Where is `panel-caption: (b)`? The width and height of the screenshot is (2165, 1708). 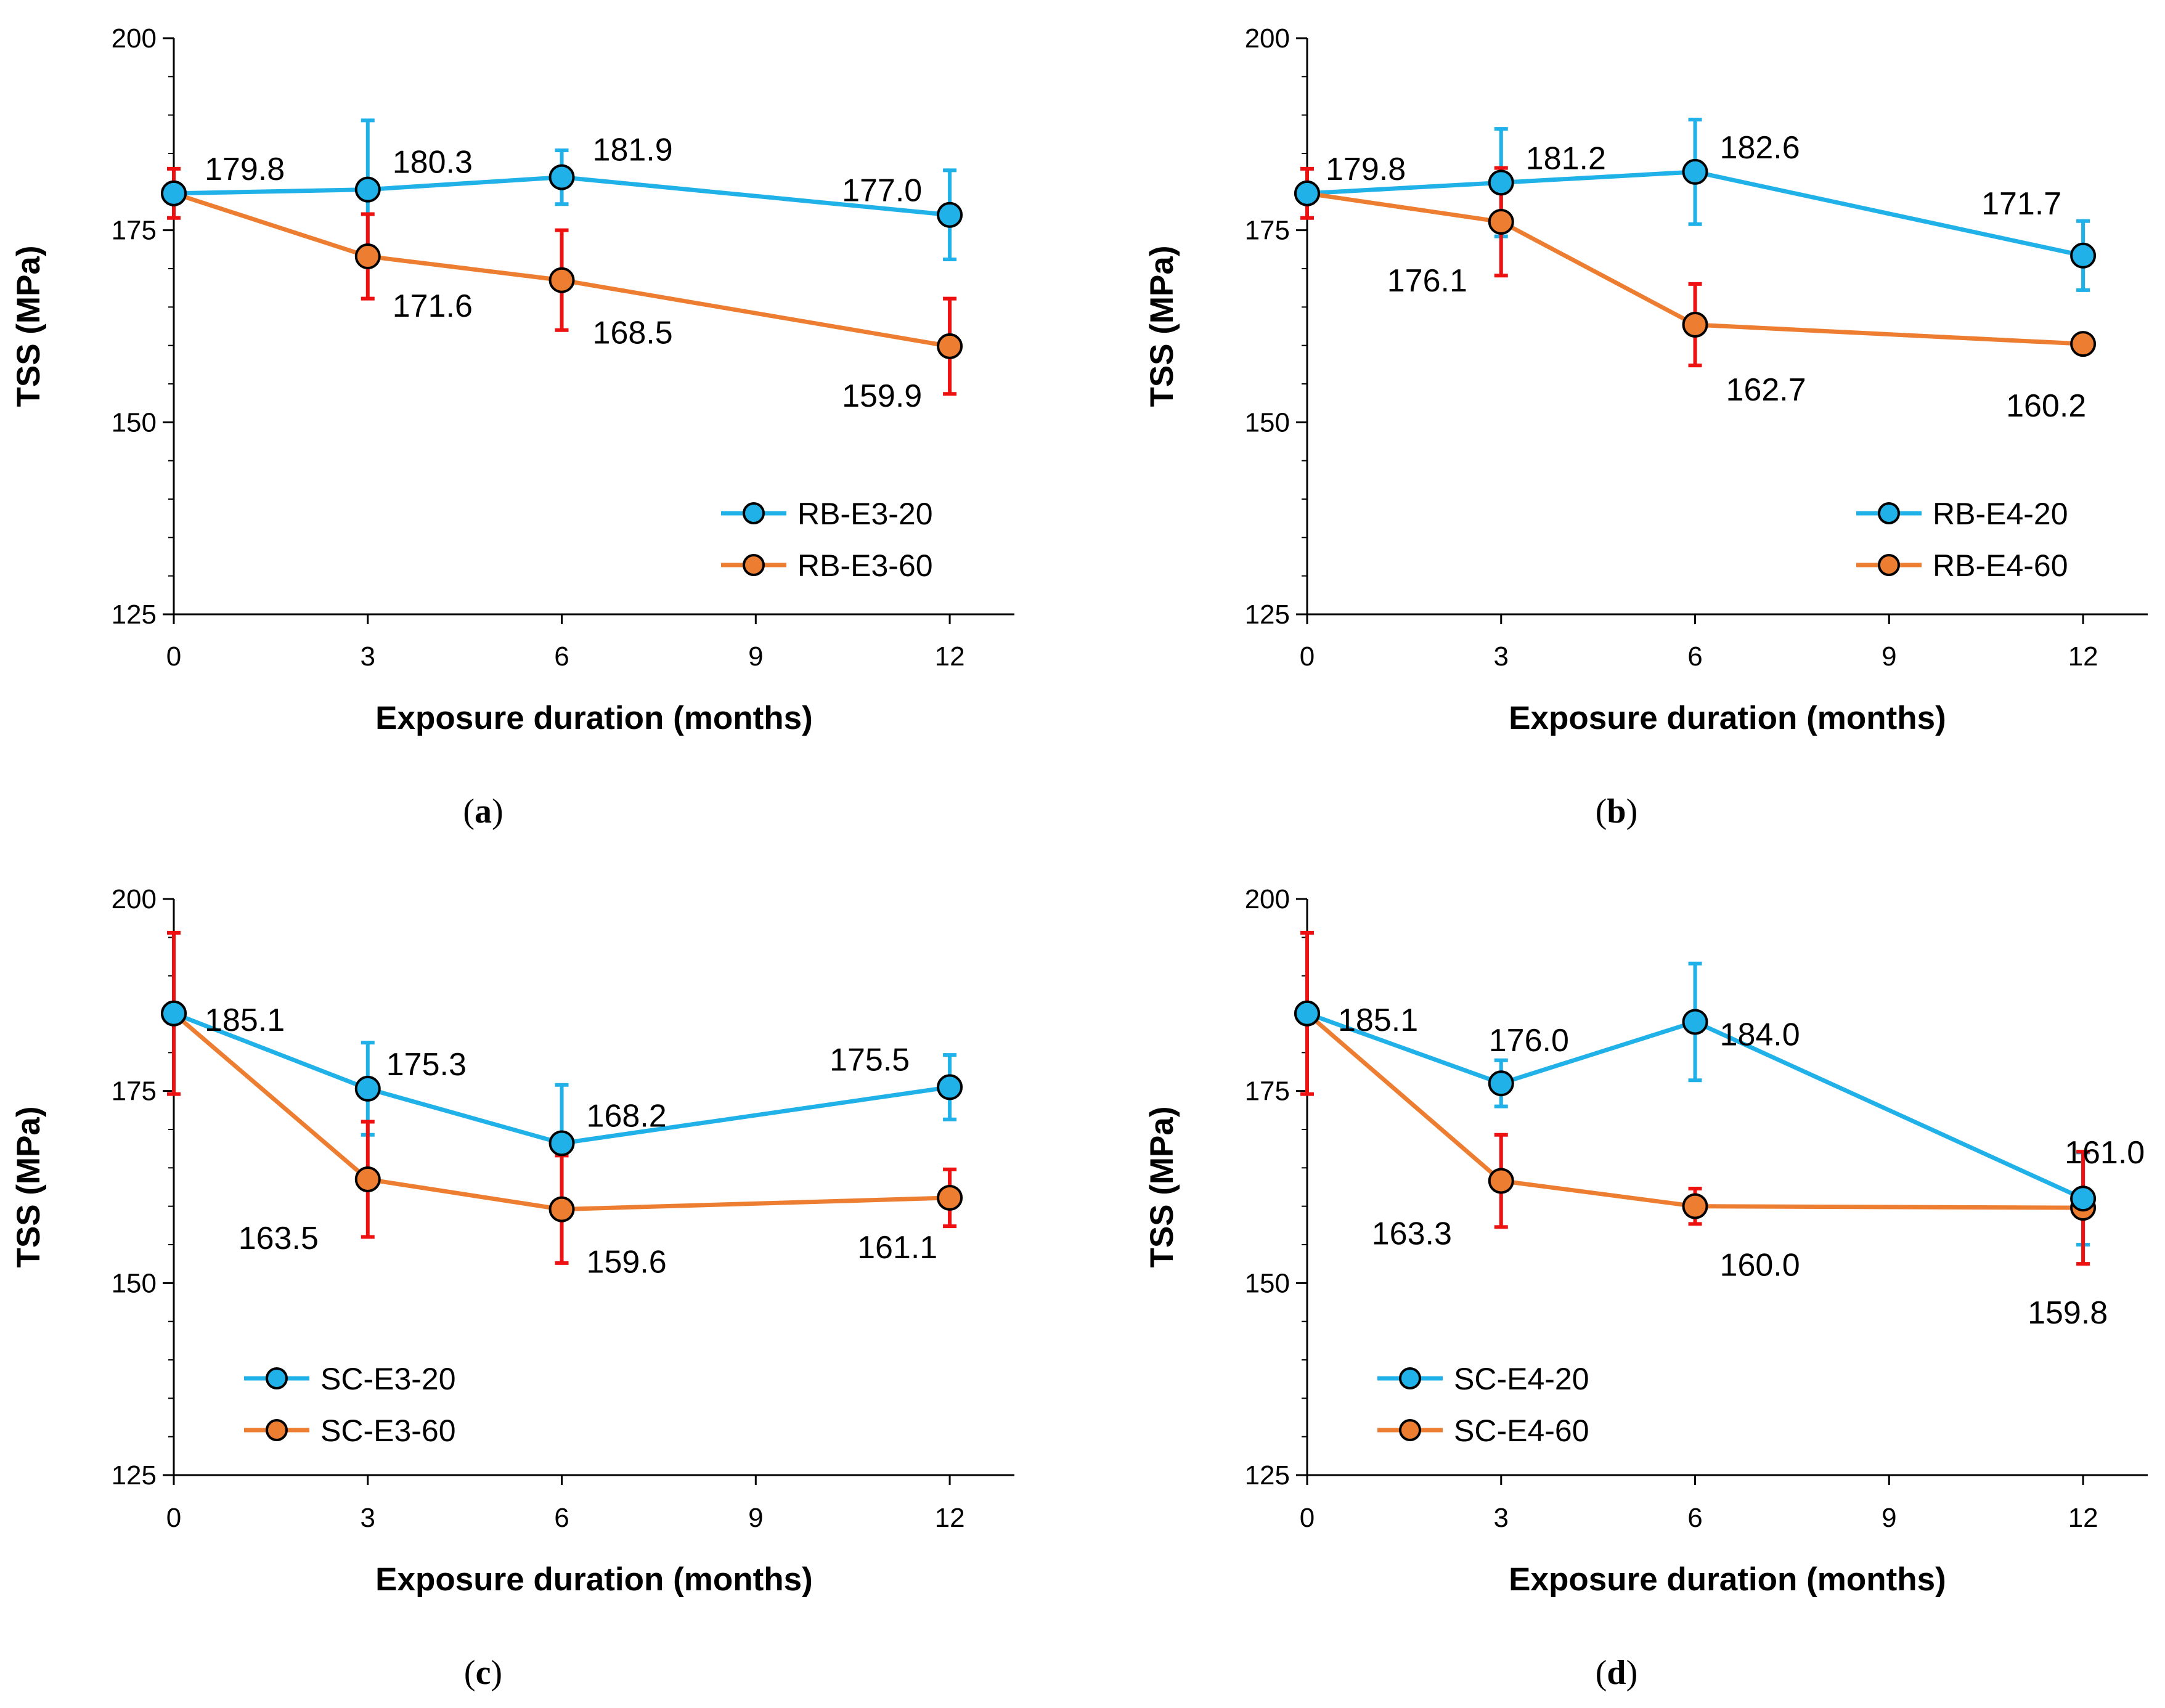 panel-caption: (b) is located at coordinates (1616, 811).